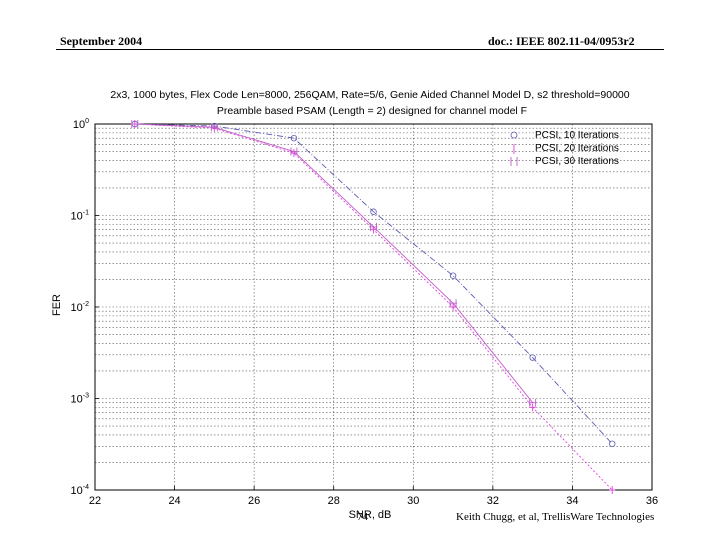 The width and height of the screenshot is (720, 540). What do you see at coordinates (561, 41) in the screenshot?
I see `header-doc-id: doc.: IEEE 802.11-04/0953r2` at bounding box center [561, 41].